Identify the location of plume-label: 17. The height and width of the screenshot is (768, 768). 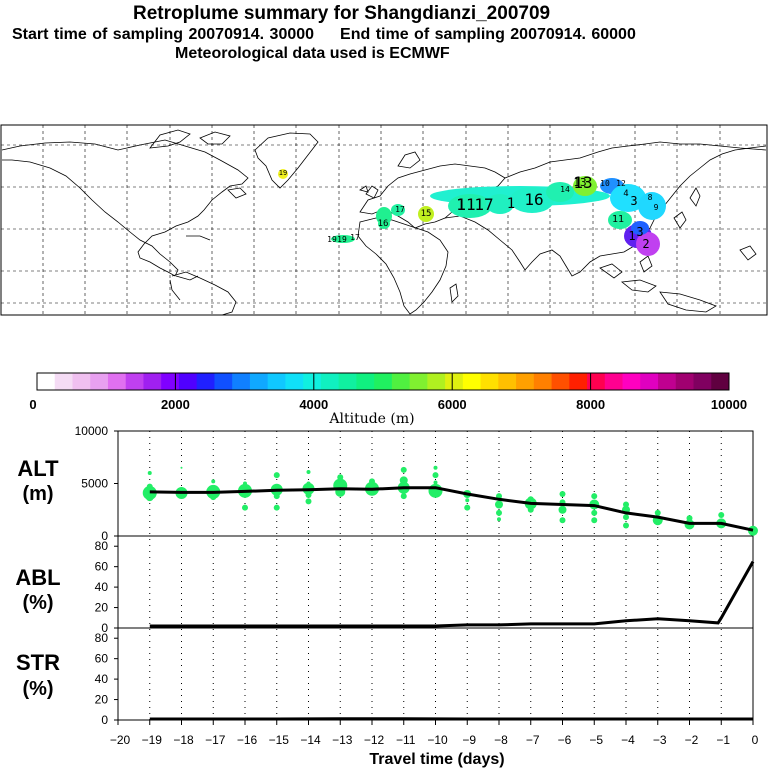
(400, 209).